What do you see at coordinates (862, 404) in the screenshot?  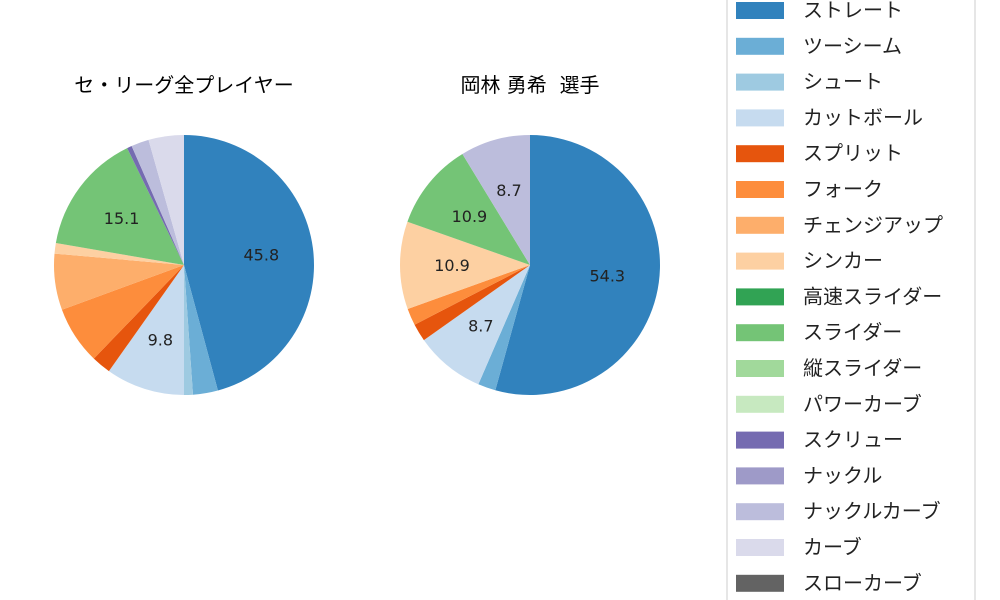 I see `legend-label: パワーカーブ` at bounding box center [862, 404].